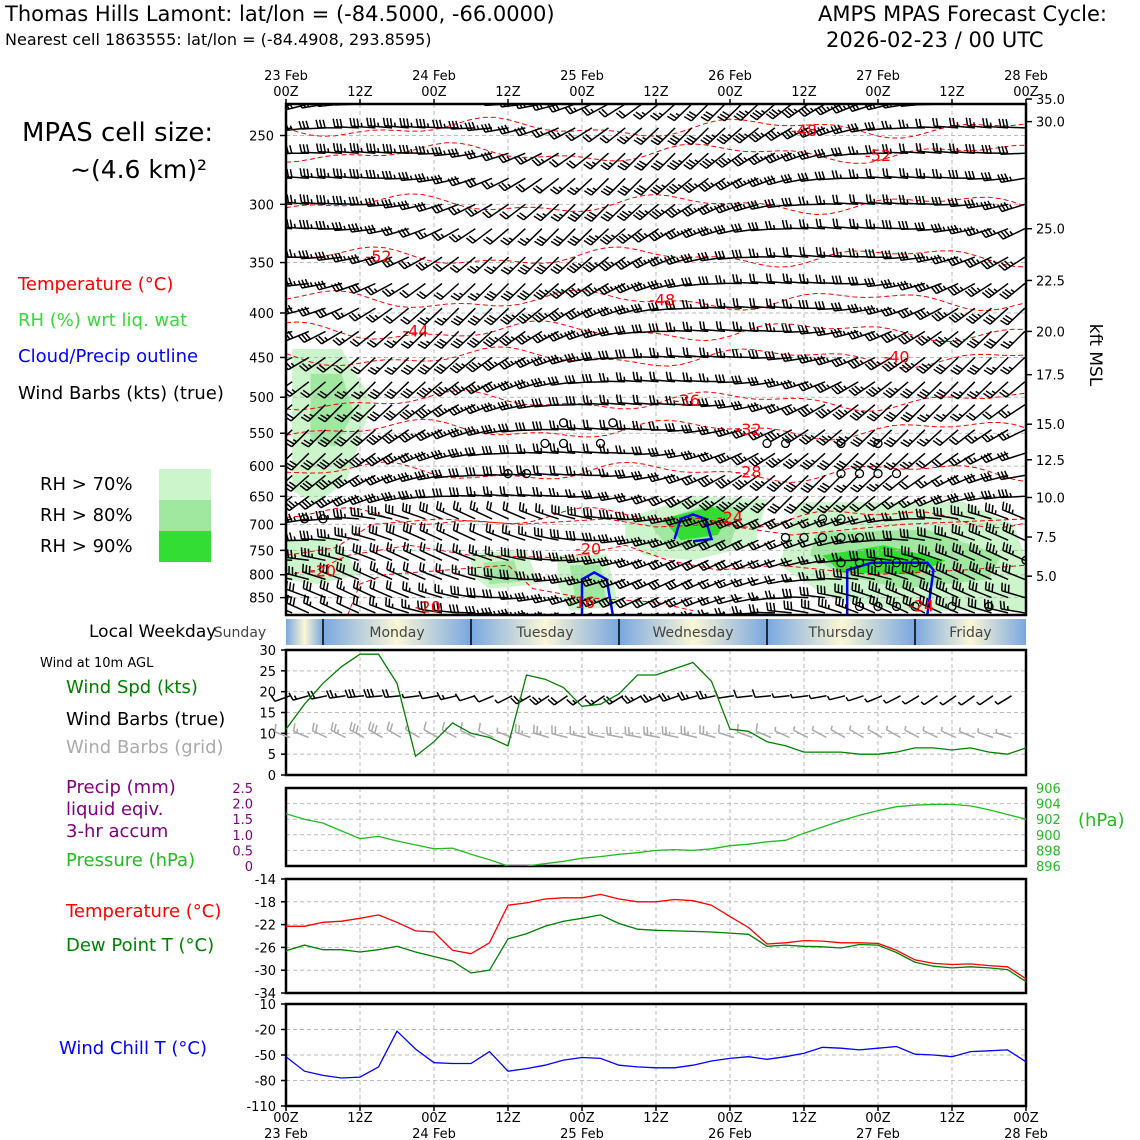 The width and height of the screenshot is (1140, 1140). I want to click on isotherm, so click(656, 204).